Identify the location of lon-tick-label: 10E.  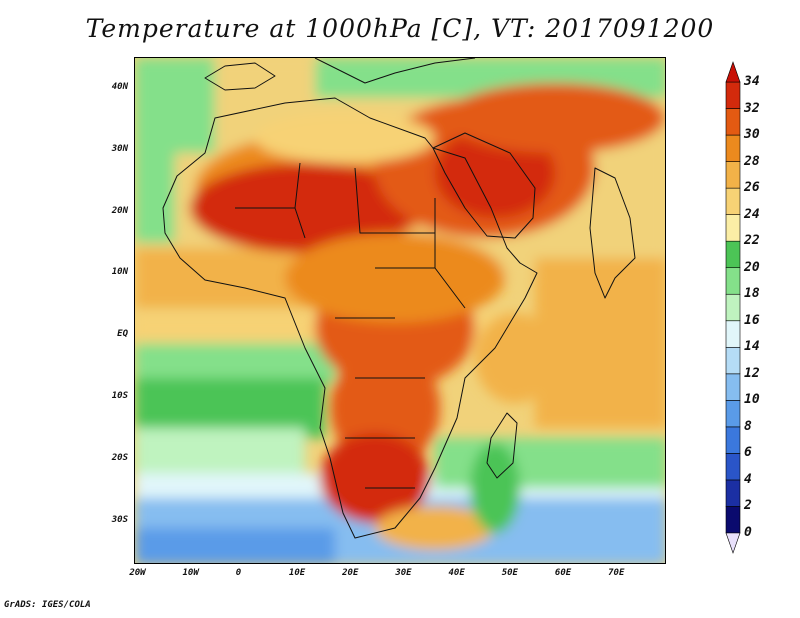
(297, 573).